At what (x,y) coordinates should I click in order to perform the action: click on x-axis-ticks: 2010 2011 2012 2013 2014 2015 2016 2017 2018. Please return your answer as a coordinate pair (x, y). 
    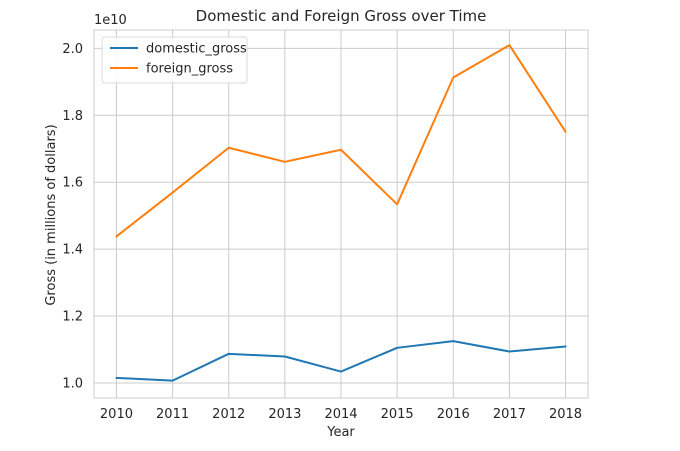
    Looking at the image, I should click on (341, 414).